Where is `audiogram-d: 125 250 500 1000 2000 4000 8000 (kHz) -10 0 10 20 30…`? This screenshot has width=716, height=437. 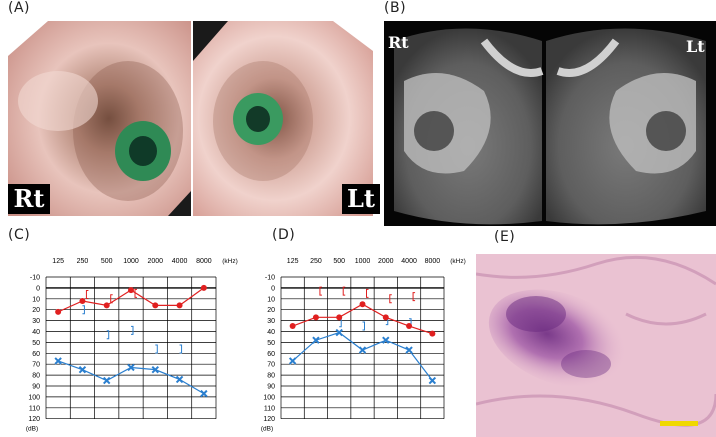 audiogram-d: 125 250 500 1000 2000 4000 8000 (kHz) -10 0 10 20 30… is located at coordinates (363, 345).